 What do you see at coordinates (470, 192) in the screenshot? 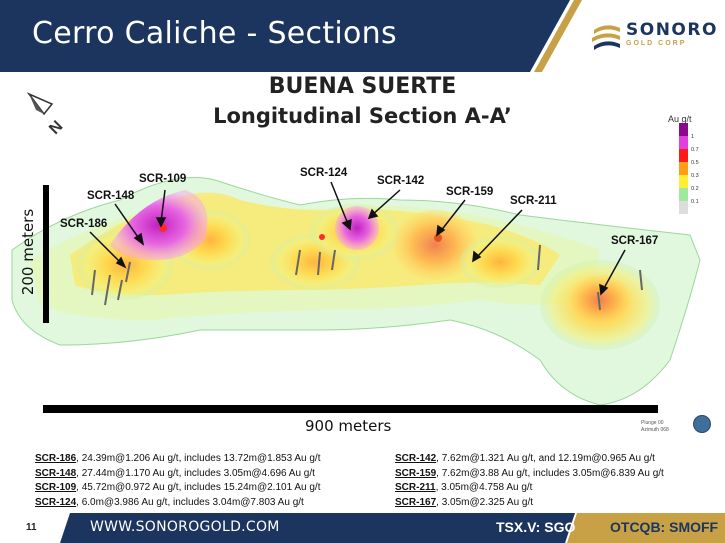
I see `label-scr-159: SCR-159` at bounding box center [470, 192].